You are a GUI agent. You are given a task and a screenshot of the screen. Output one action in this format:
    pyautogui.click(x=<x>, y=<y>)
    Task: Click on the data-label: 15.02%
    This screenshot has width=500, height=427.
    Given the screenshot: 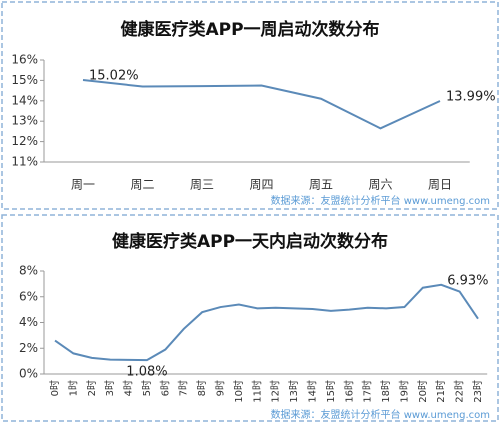 What is the action you would take?
    pyautogui.click(x=114, y=75)
    